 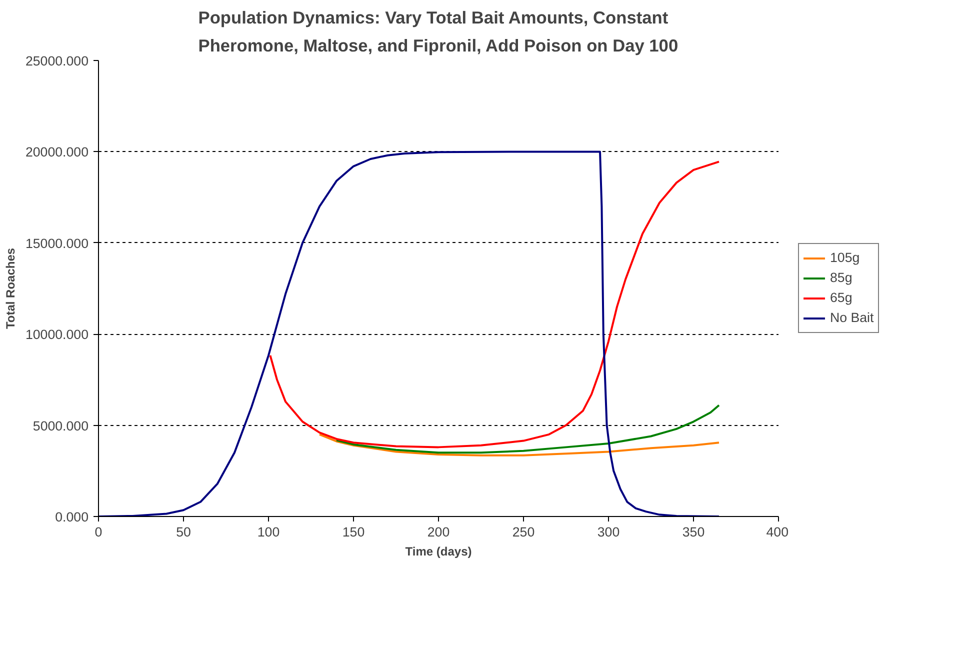 What do you see at coordinates (57, 243) in the screenshot?
I see `y-tick-label: 15000.000` at bounding box center [57, 243].